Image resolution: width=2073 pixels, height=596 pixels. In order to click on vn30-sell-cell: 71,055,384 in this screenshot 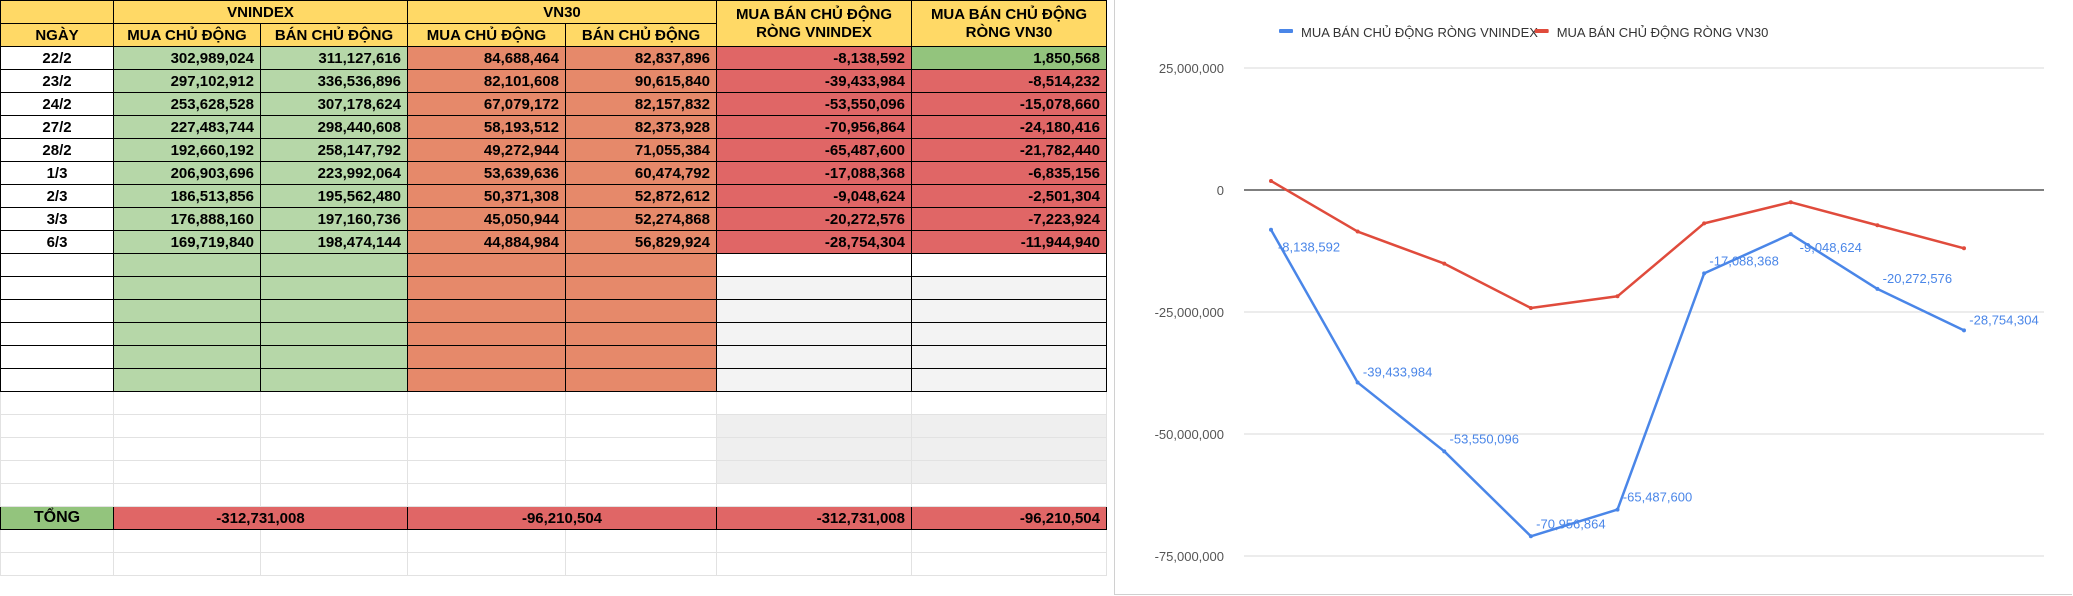, I will do `click(641, 150)`.